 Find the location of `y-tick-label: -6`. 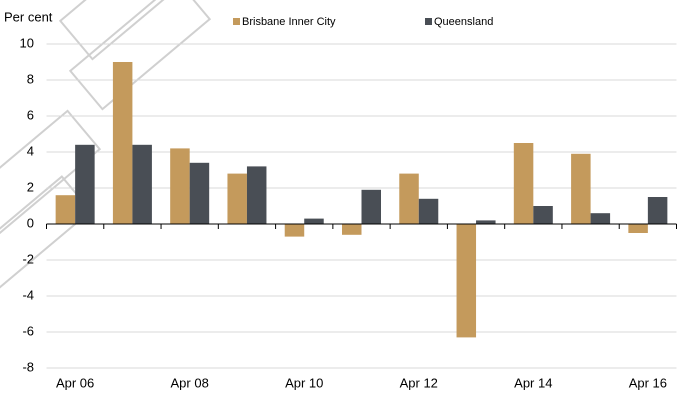

y-tick-label: -6 is located at coordinates (28, 330).